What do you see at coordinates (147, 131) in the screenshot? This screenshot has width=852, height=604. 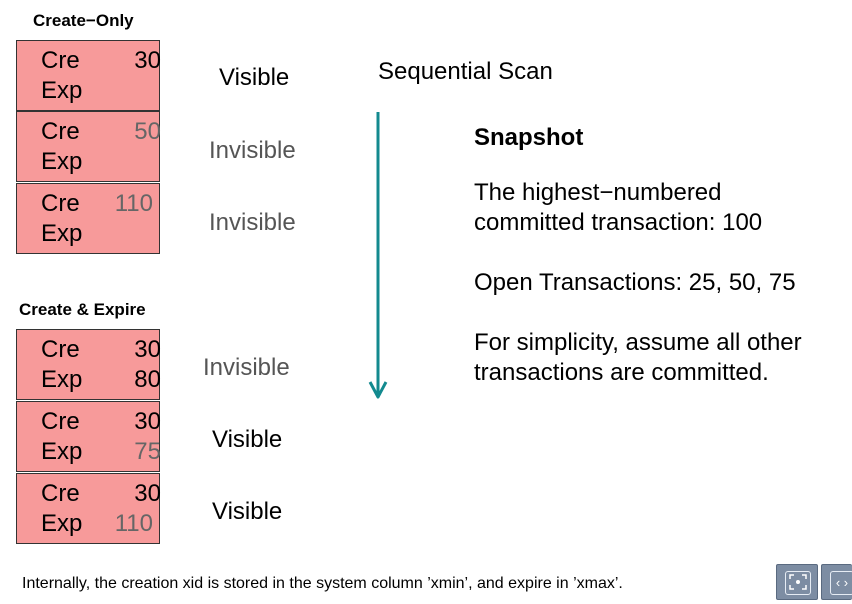 I see `cre-value: 50` at bounding box center [147, 131].